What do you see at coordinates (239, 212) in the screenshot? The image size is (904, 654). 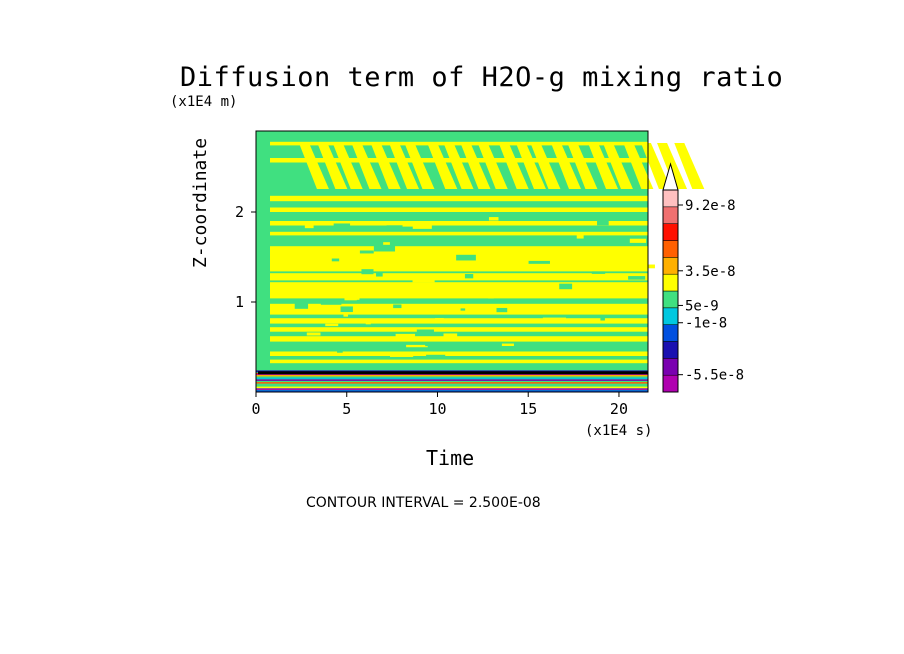 I see `y-tick-label: 2` at bounding box center [239, 212].